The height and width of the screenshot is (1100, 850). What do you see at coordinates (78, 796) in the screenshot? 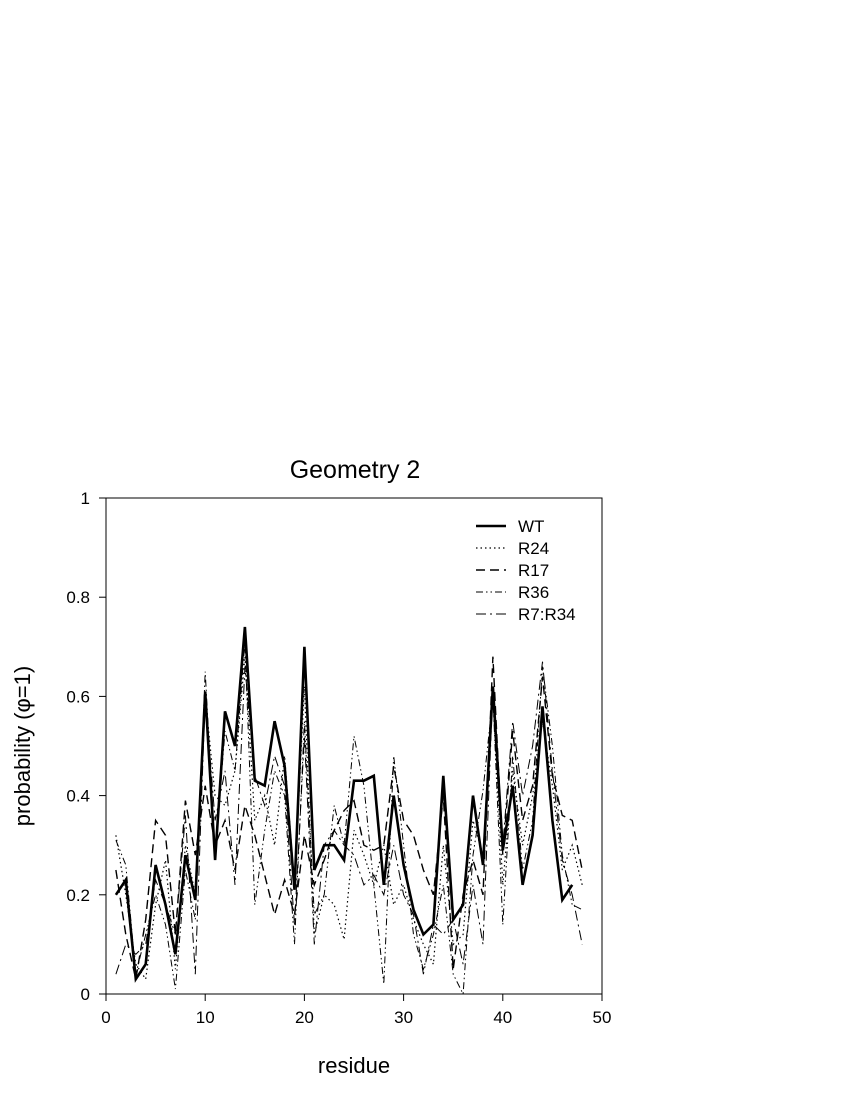
I see `y-tick-label: 0.4` at bounding box center [78, 796].